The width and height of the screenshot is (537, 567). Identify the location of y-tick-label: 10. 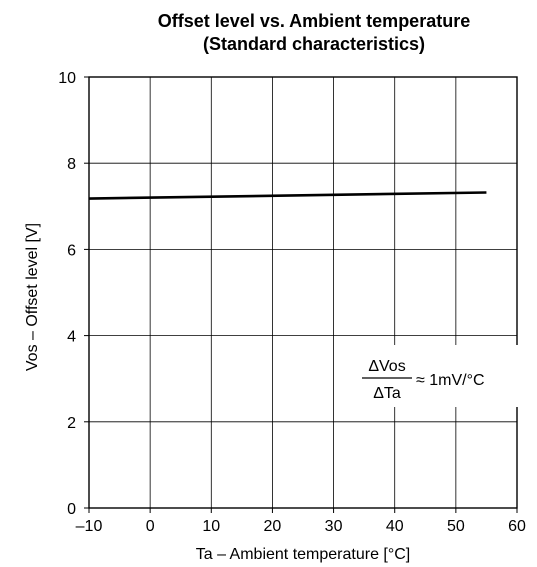
(67, 78).